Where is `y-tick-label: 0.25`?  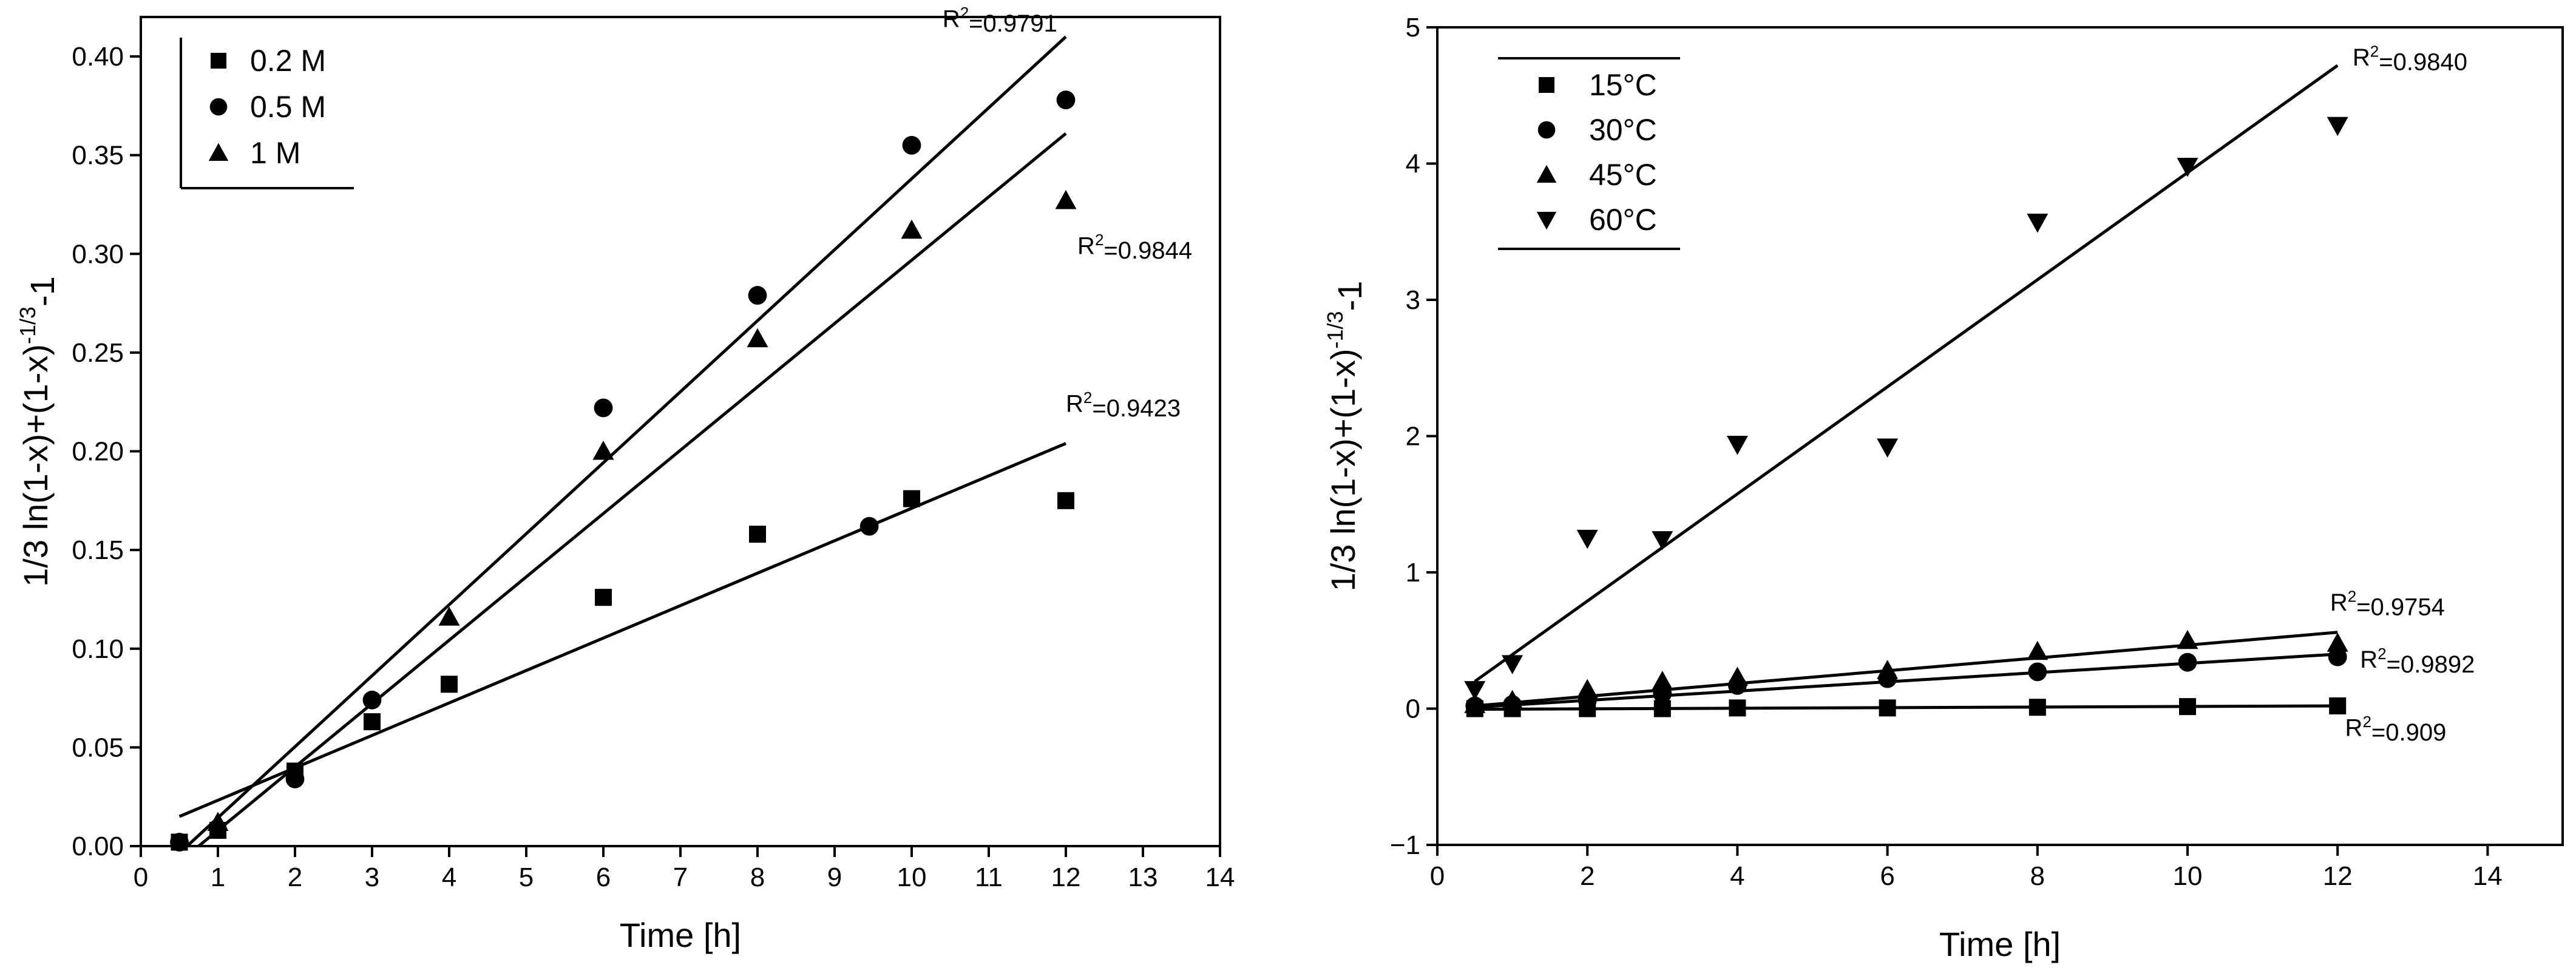 y-tick-label: 0.25 is located at coordinates (98, 353).